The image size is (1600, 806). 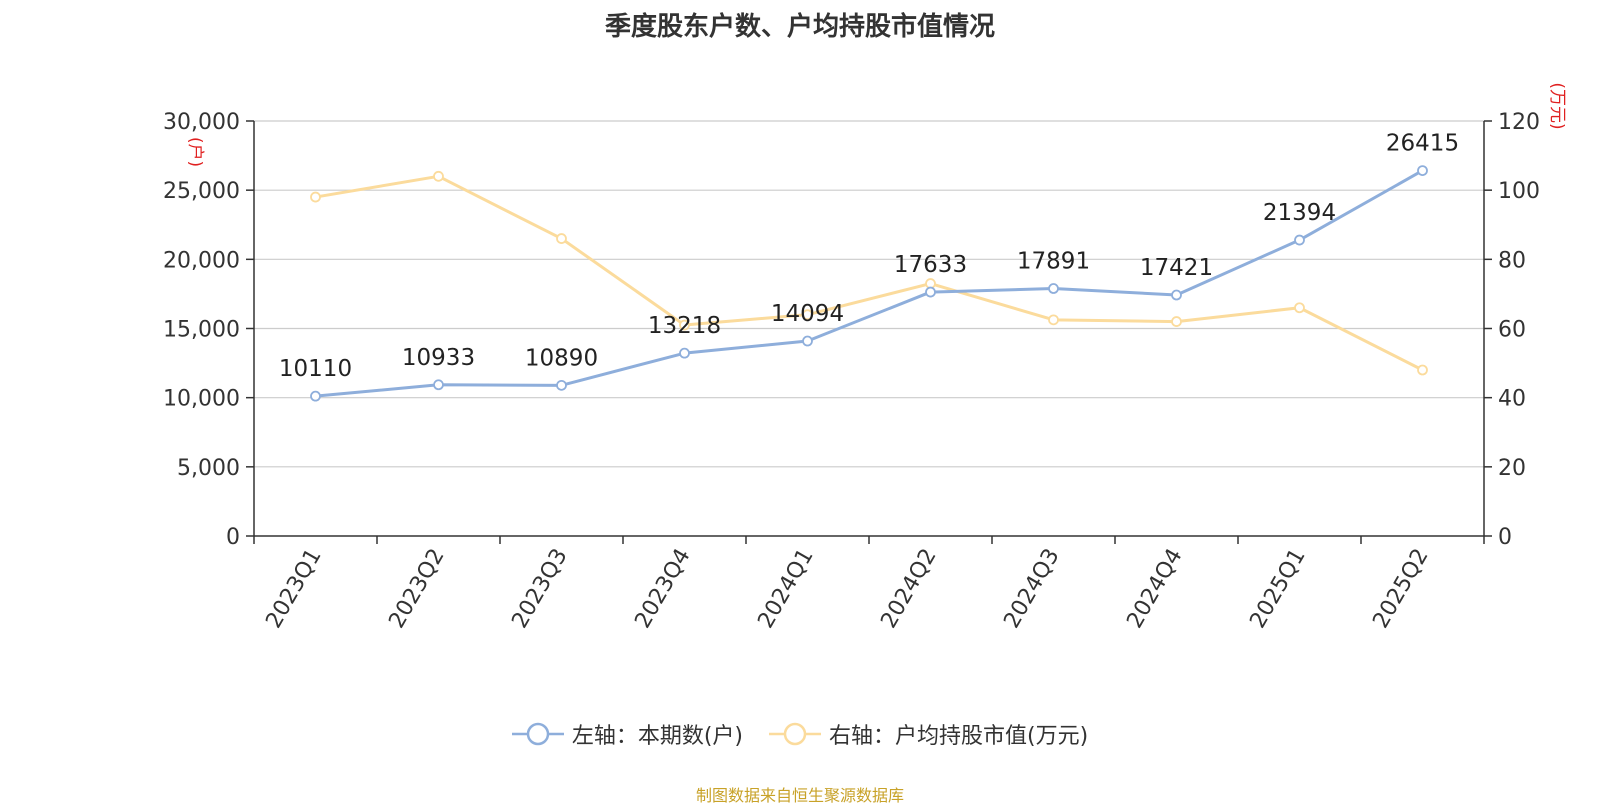 What do you see at coordinates (662, 589) in the screenshot?
I see `x-axis-category-label: 2023Q4` at bounding box center [662, 589].